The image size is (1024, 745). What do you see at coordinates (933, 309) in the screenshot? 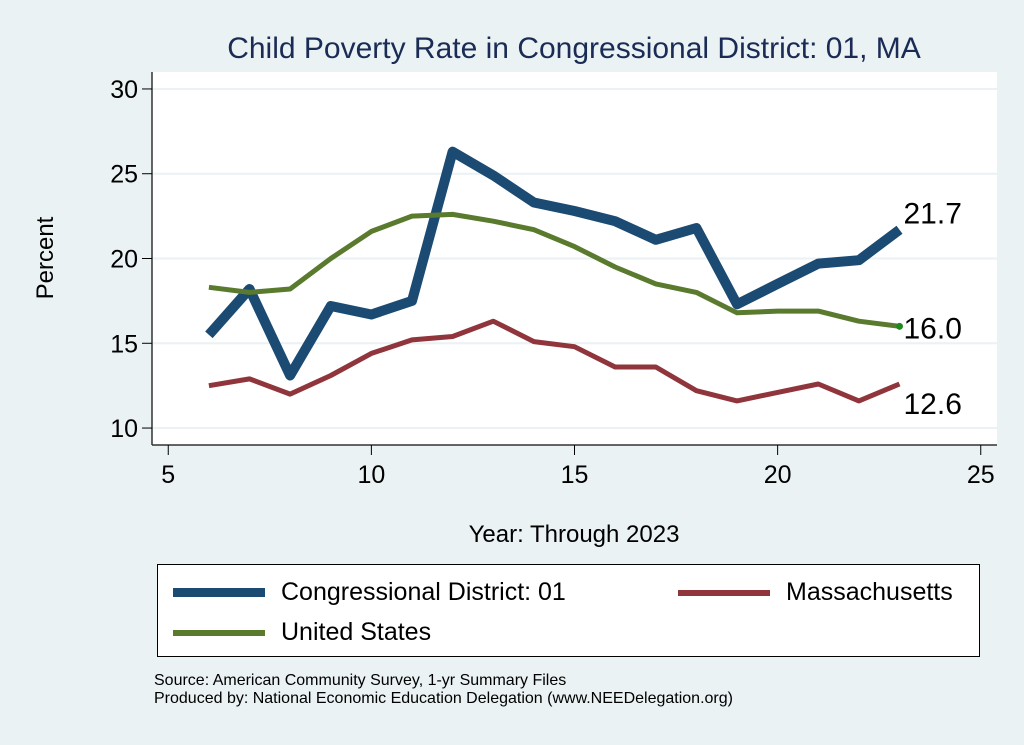
I see `end-labels: 21.7 12.6 16.0` at bounding box center [933, 309].